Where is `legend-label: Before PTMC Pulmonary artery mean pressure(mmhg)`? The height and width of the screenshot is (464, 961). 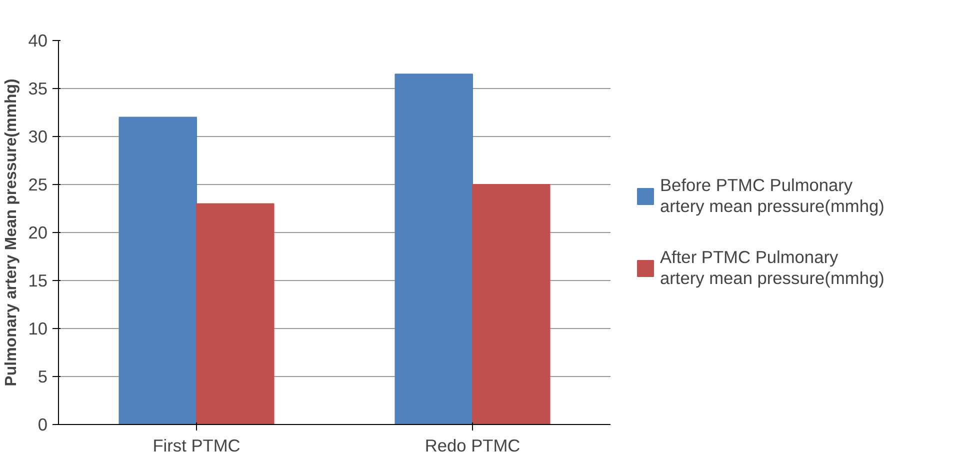
legend-label: Before PTMC Pulmonary artery mean pressure(mmhg) is located at coordinates (772, 196).